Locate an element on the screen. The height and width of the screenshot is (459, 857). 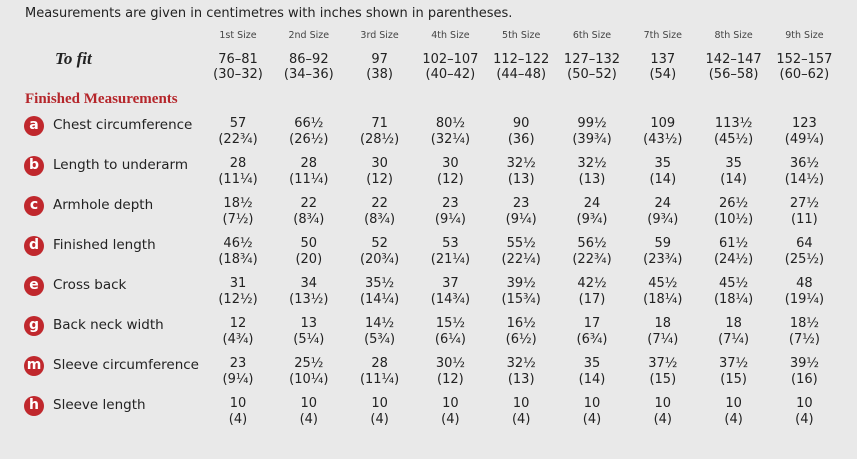
cm-value: 14½ is located at coordinates (380, 323).